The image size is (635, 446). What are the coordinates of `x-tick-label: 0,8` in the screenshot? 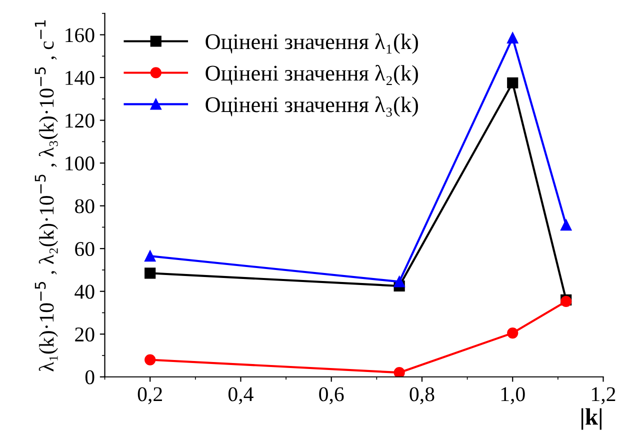 It's located at (422, 395).